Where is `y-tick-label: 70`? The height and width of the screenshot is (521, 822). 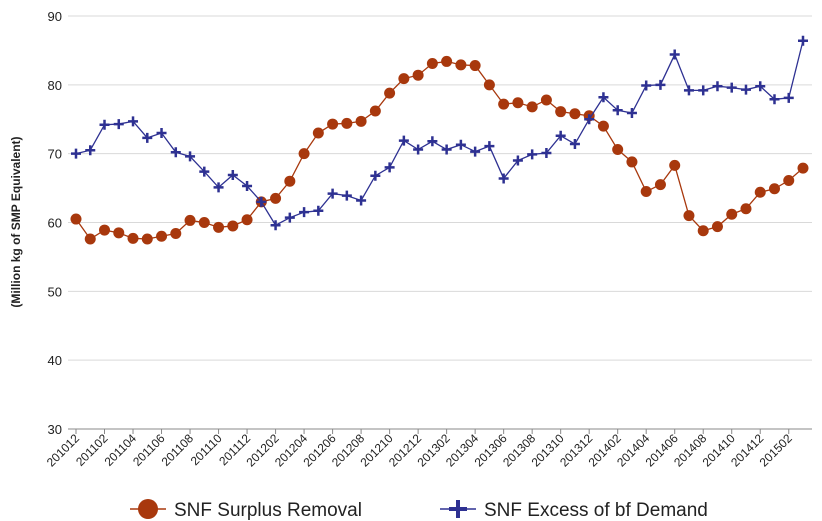
y-tick-label: 70 is located at coordinates (55, 154).